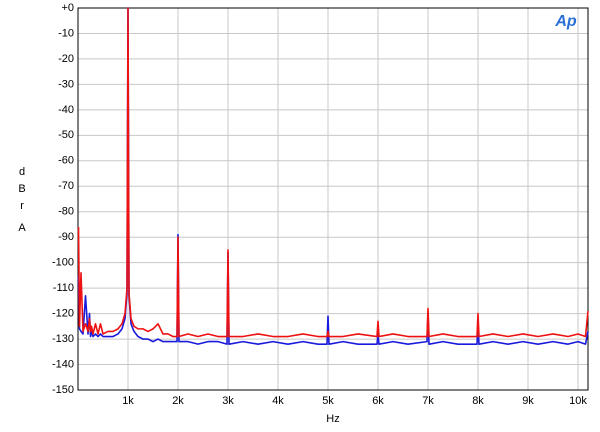 This screenshot has height=432, width=600. I want to click on y-tick-label: -120, so click(63, 314).